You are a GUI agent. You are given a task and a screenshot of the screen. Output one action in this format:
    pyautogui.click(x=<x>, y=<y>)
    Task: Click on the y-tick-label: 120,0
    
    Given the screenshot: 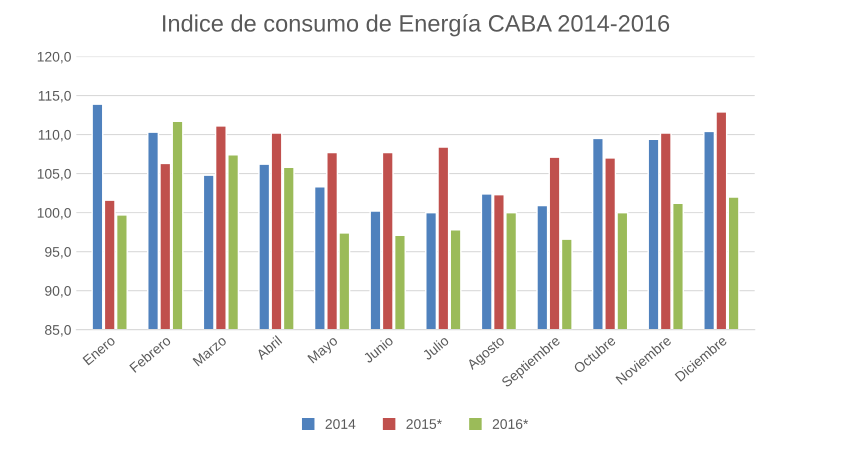 What is the action you would take?
    pyautogui.click(x=54, y=58)
    